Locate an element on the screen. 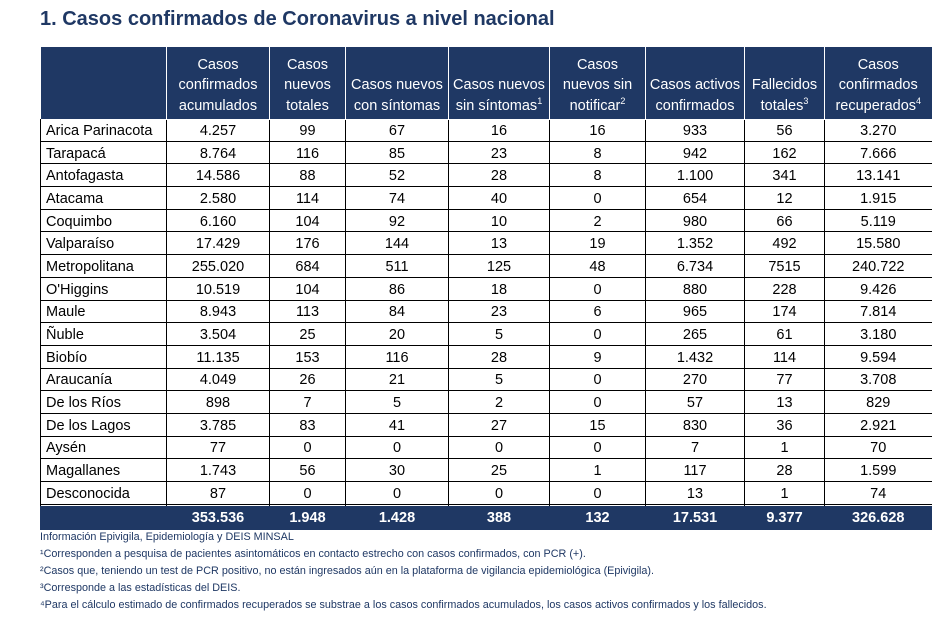 The height and width of the screenshot is (618, 946). table-cell: 41 is located at coordinates (397, 425).